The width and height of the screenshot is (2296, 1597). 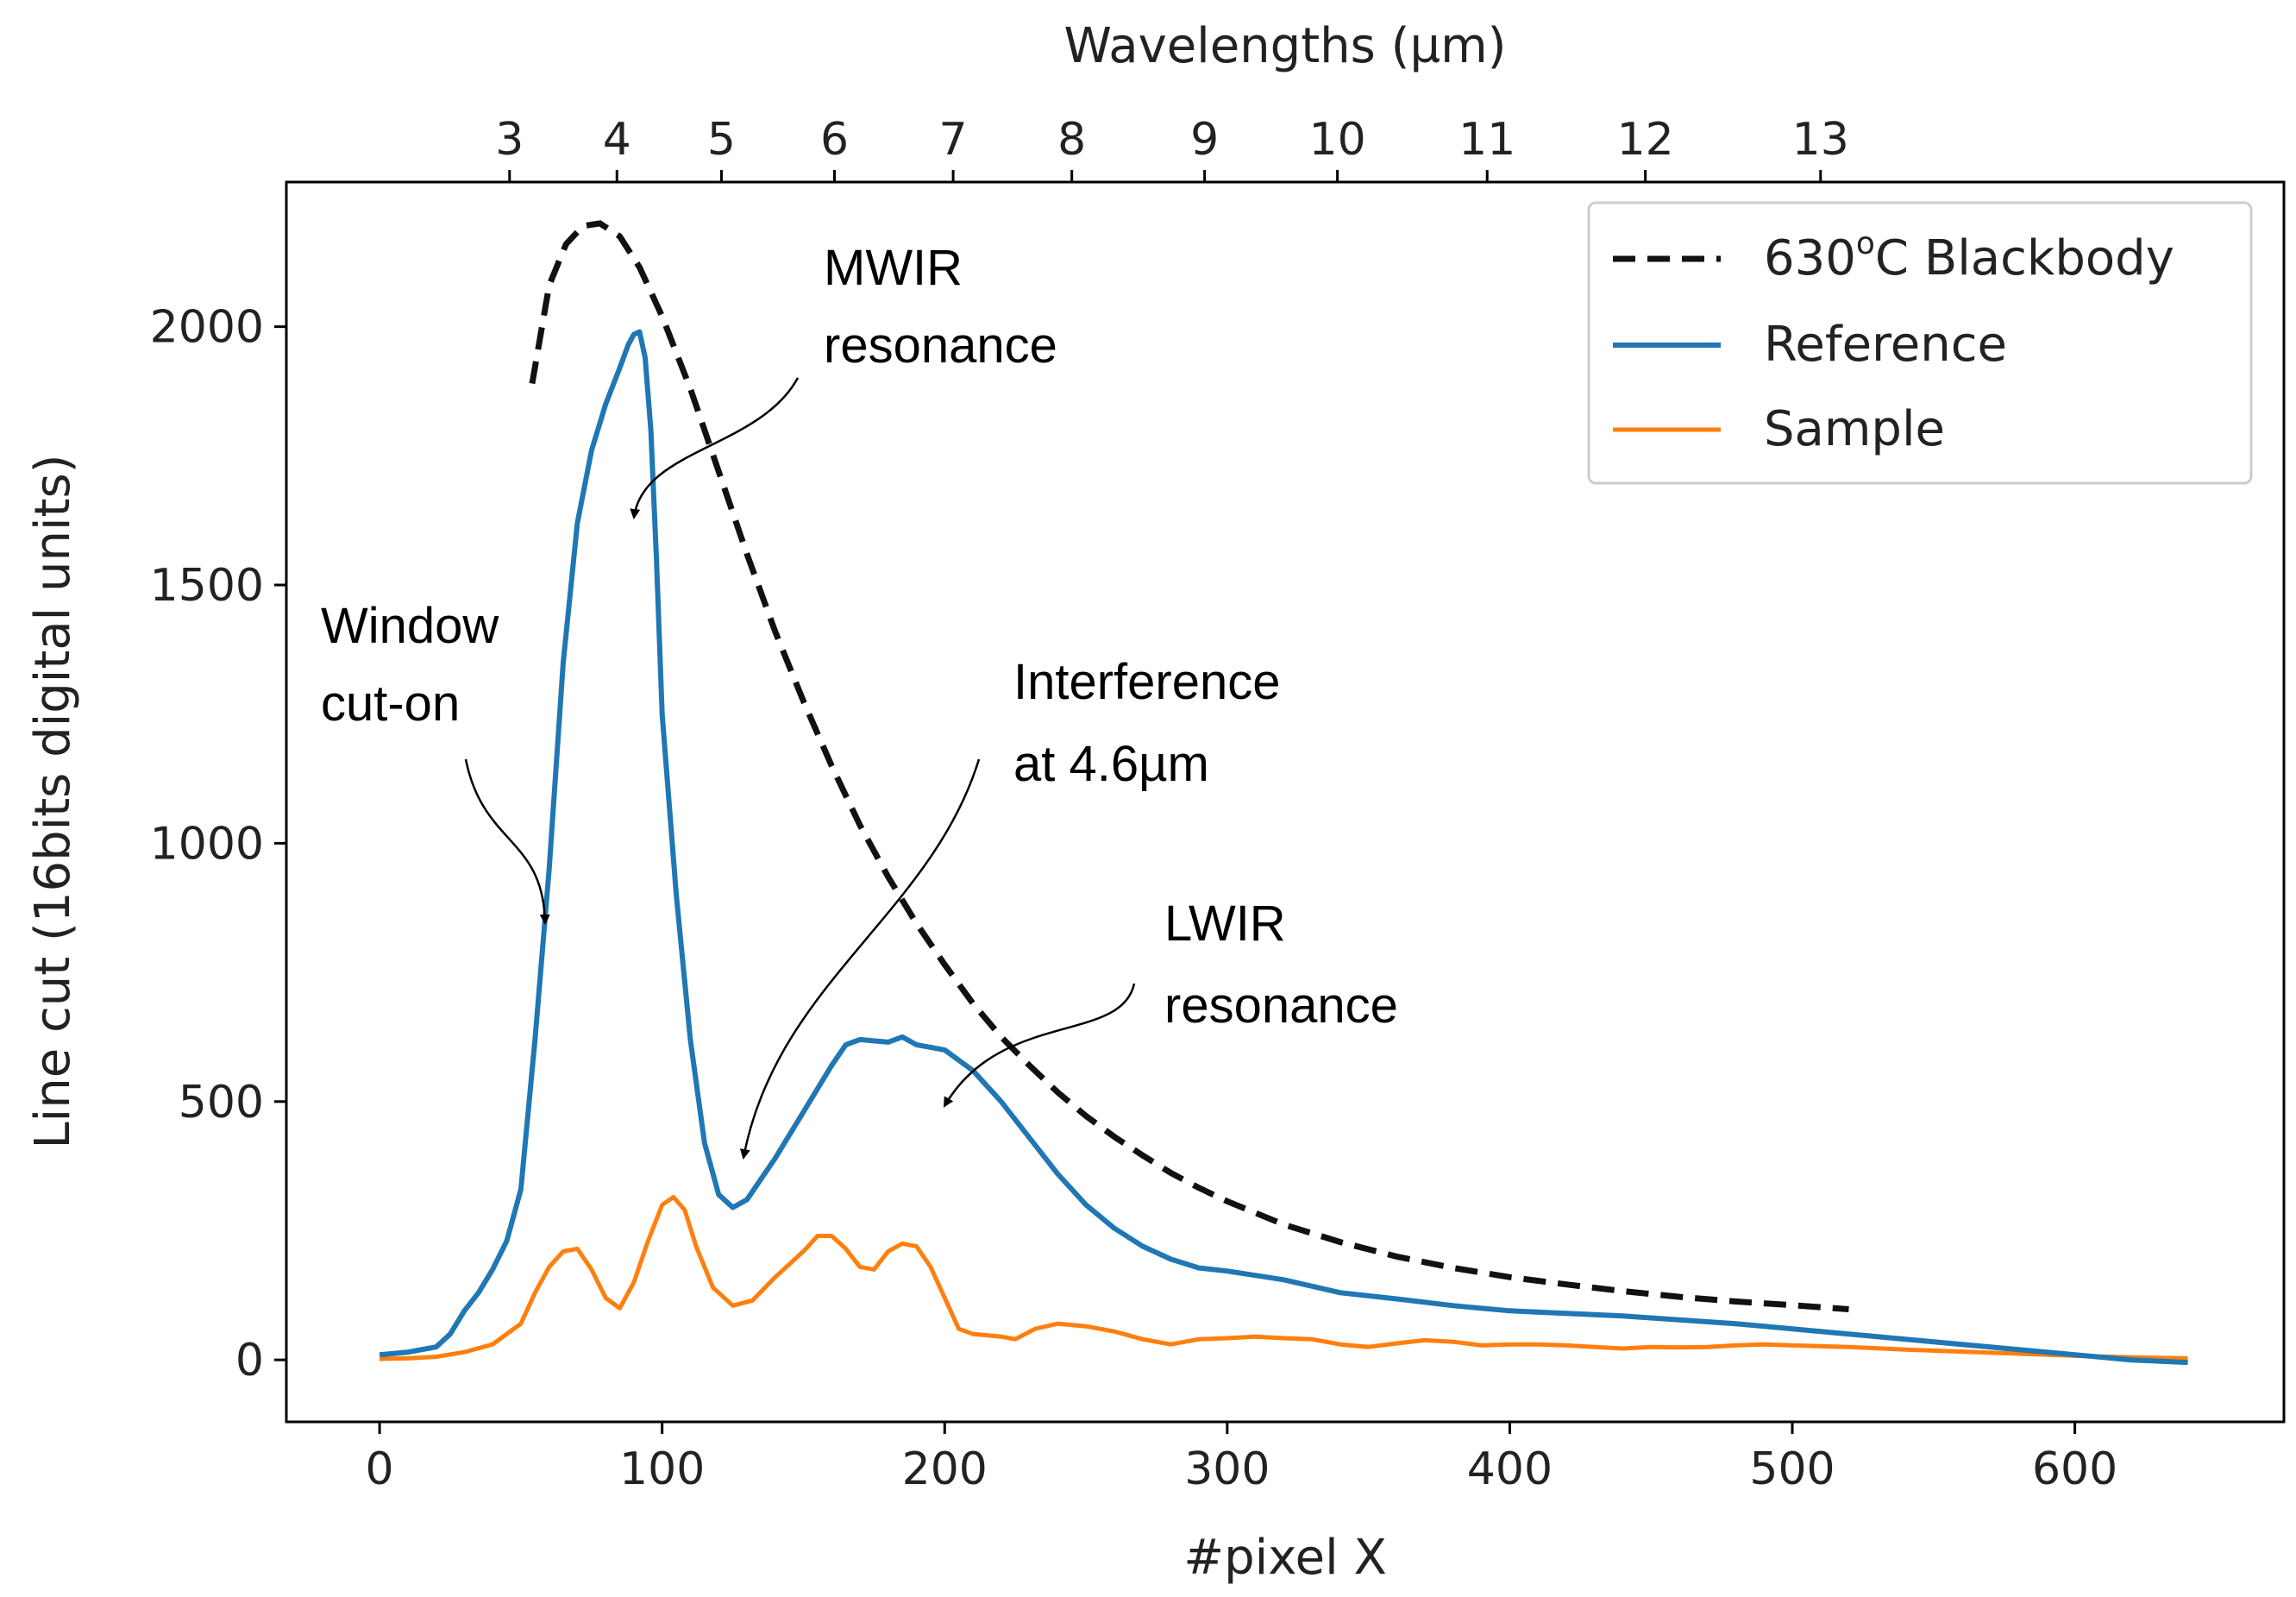 I want to click on legend: 630oC Blackbody Reference Sample, so click(x=1920, y=343).